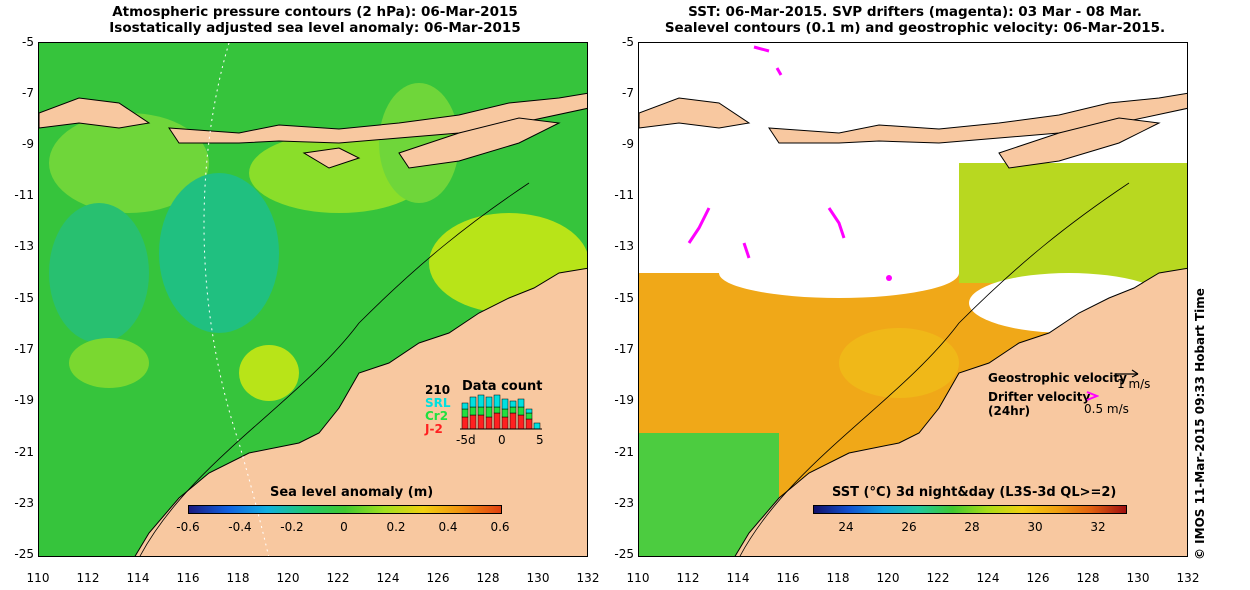 This screenshot has height=590, width=1250. I want to click on left-x-tick: 124, so click(388, 578).